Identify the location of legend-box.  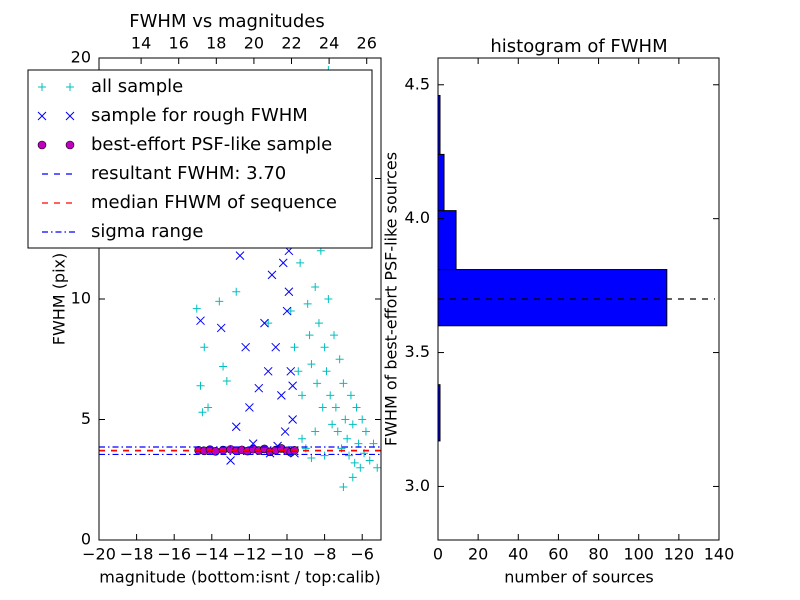
(200, 159).